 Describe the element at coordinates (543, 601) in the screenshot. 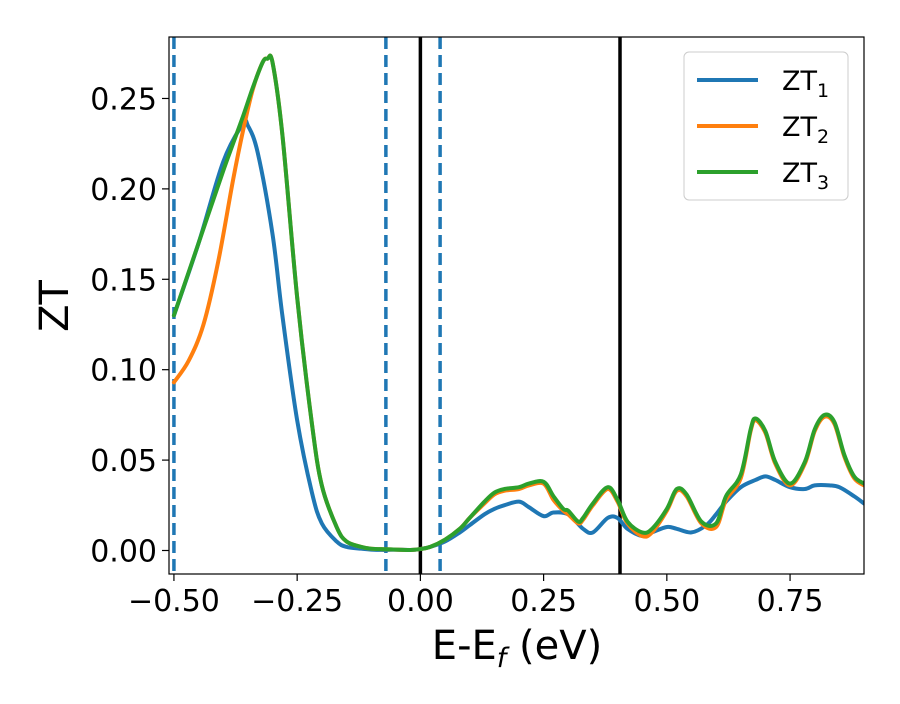

I see `x-tick-label: 0.25` at that location.